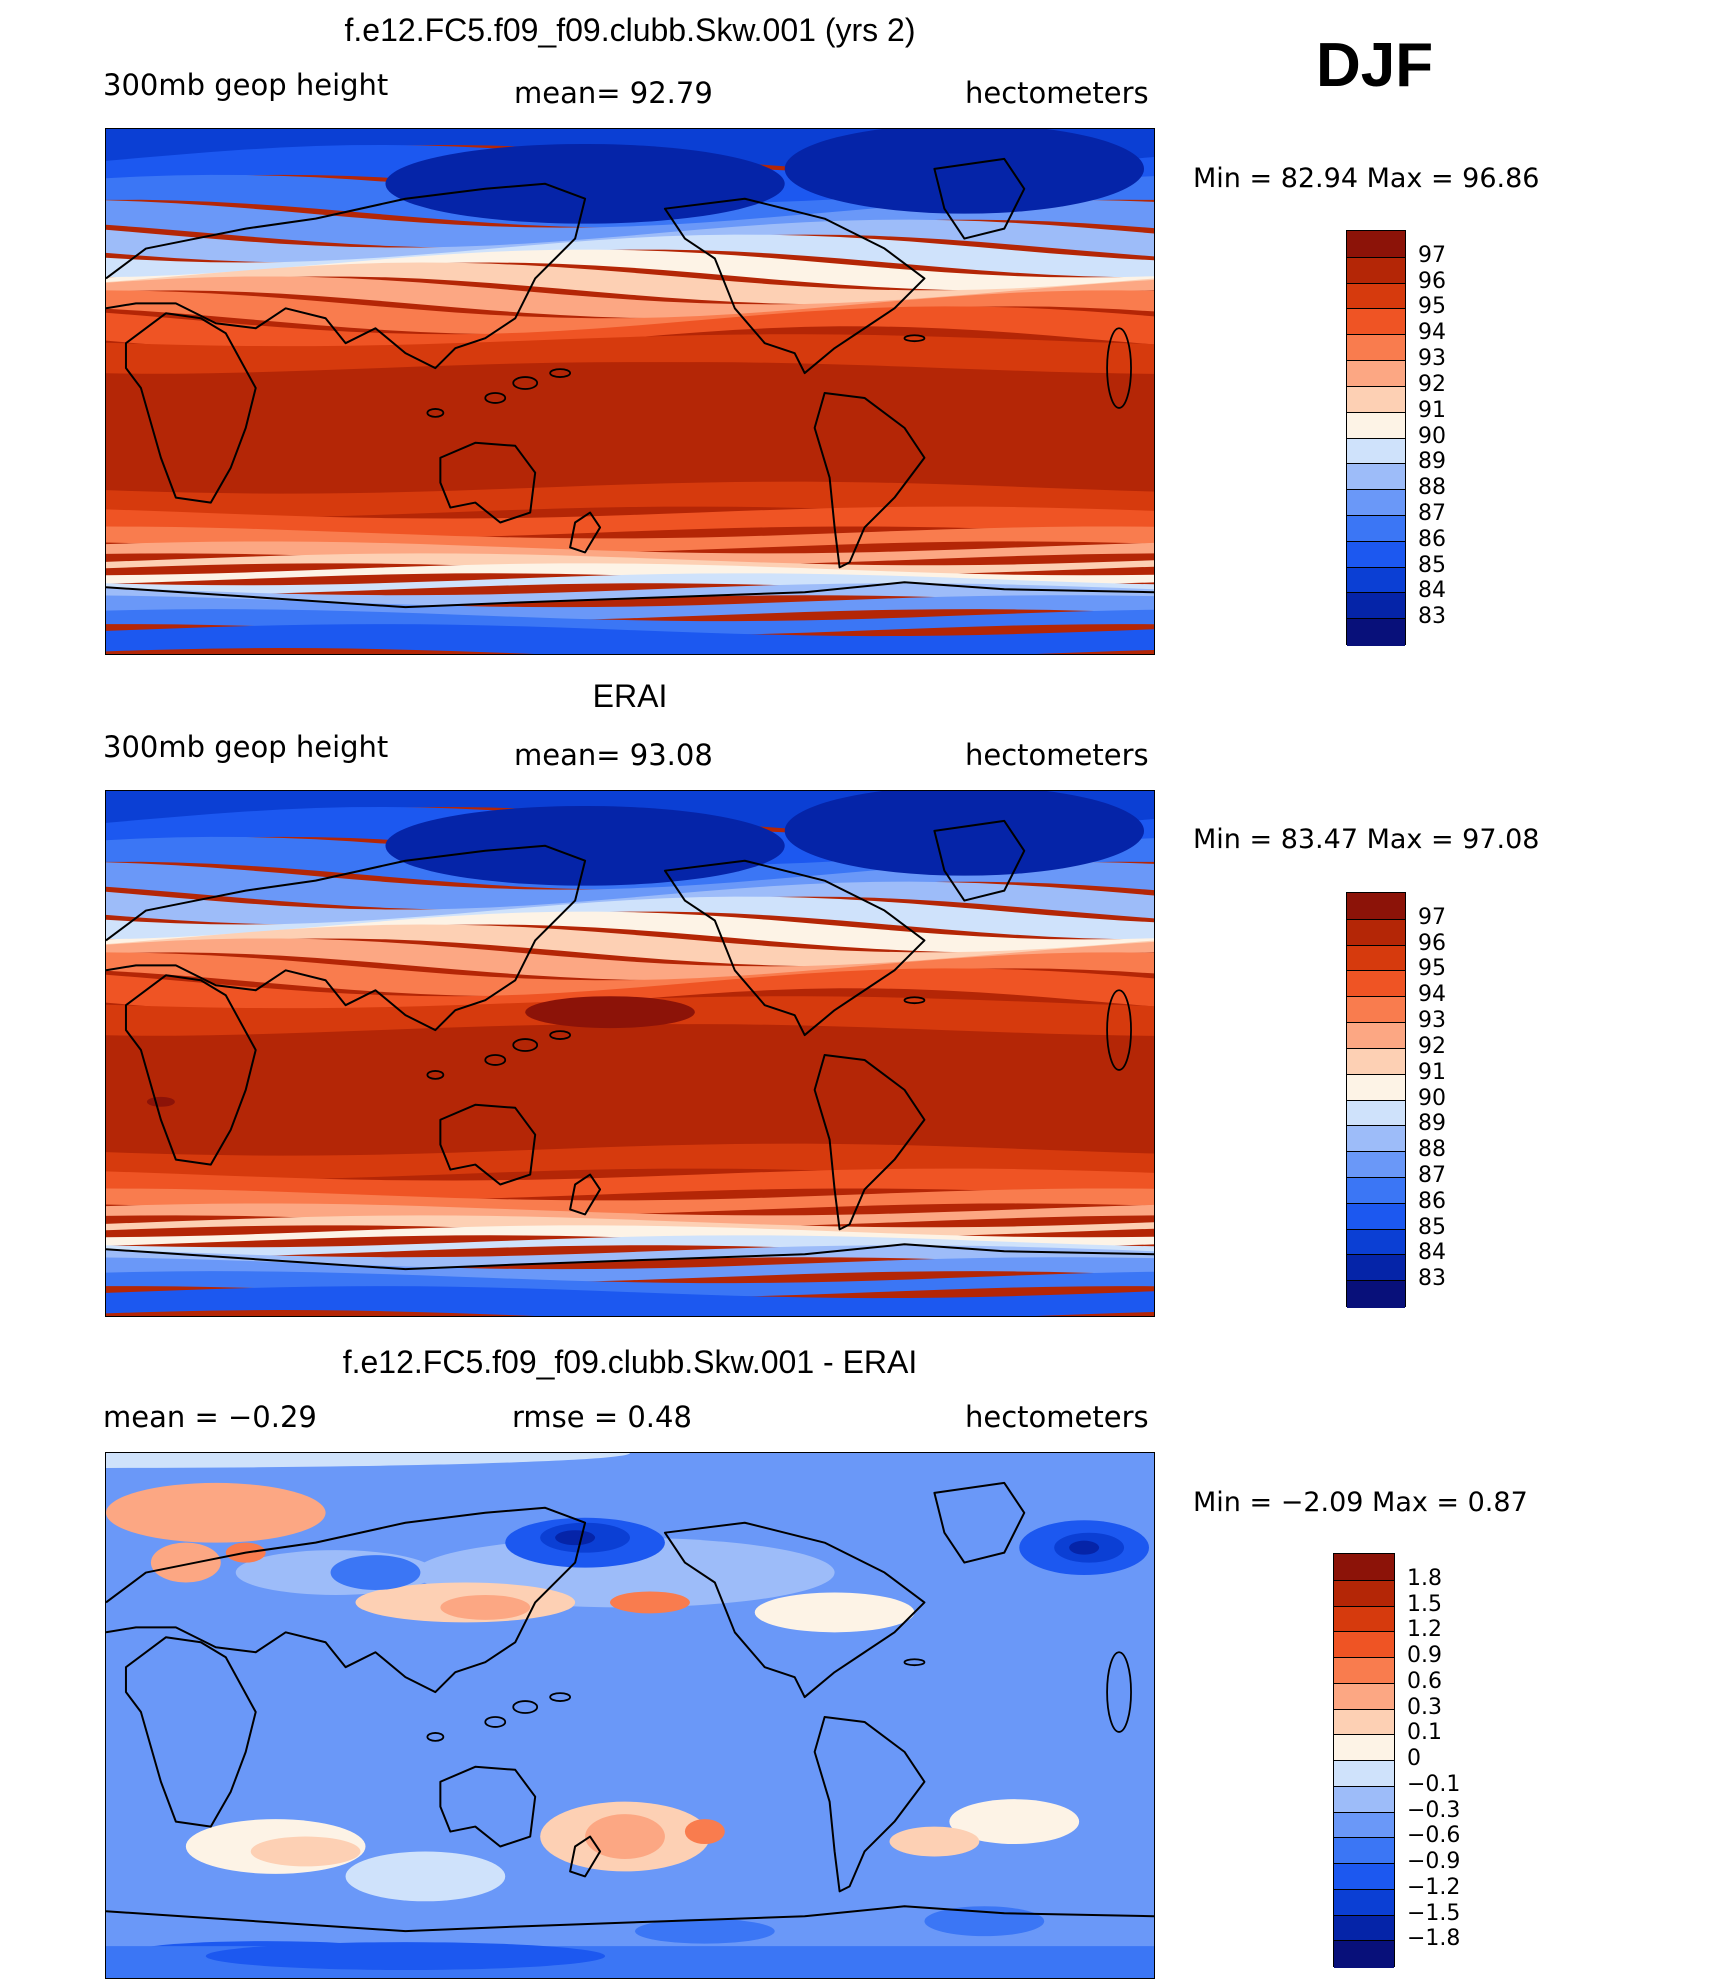 The width and height of the screenshot is (1710, 1979). What do you see at coordinates (1434, 1887) in the screenshot?
I see `colorbar-tick-label: −1.2` at bounding box center [1434, 1887].